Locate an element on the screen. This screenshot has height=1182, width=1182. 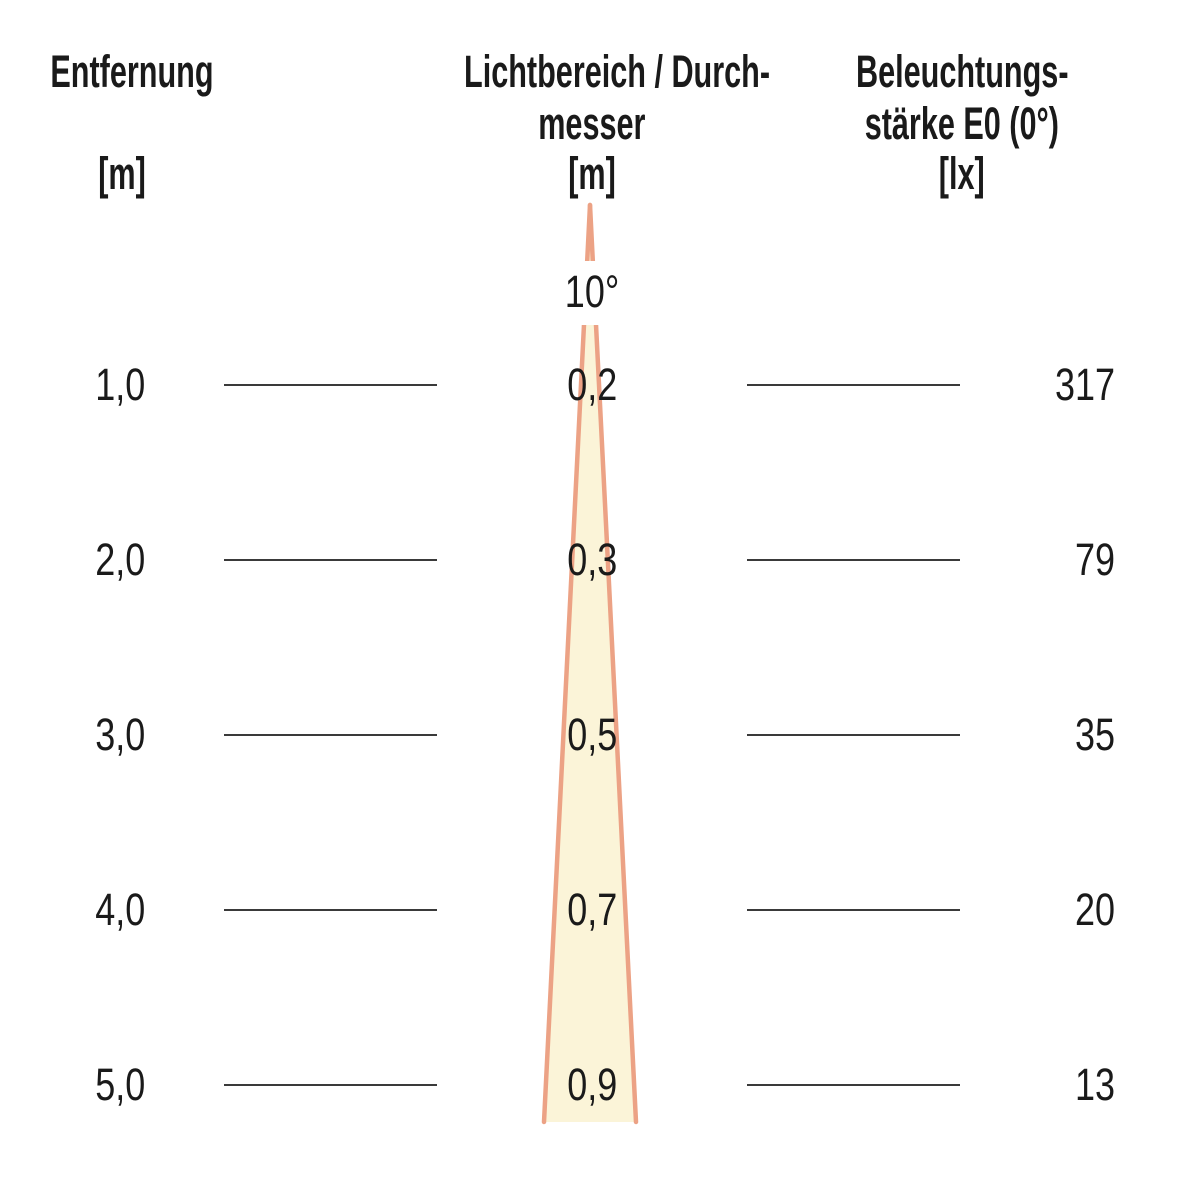
header-illuminance-line2: stärke E0 (0°) is located at coordinates (962, 123).